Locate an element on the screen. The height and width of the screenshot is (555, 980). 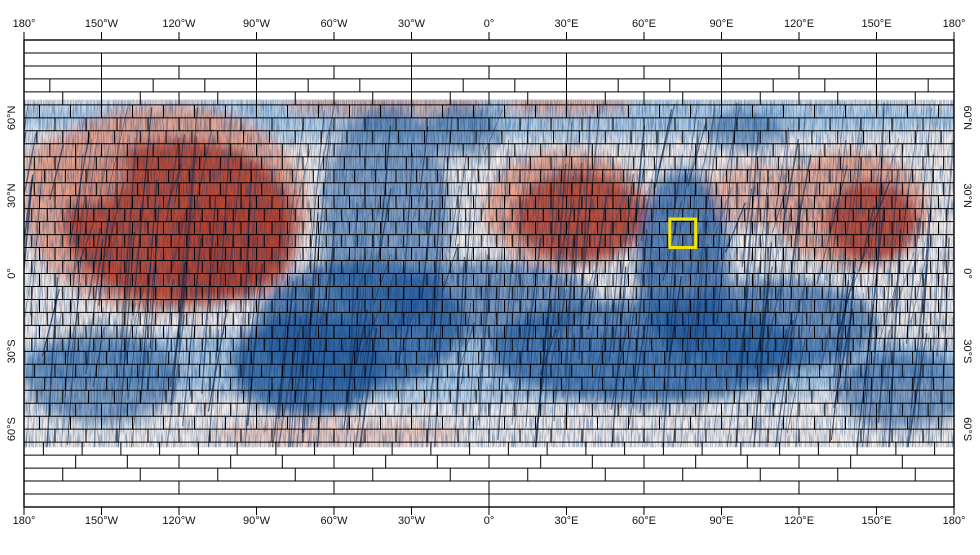
lon-label-bottom: 60°W is located at coordinates (334, 521).